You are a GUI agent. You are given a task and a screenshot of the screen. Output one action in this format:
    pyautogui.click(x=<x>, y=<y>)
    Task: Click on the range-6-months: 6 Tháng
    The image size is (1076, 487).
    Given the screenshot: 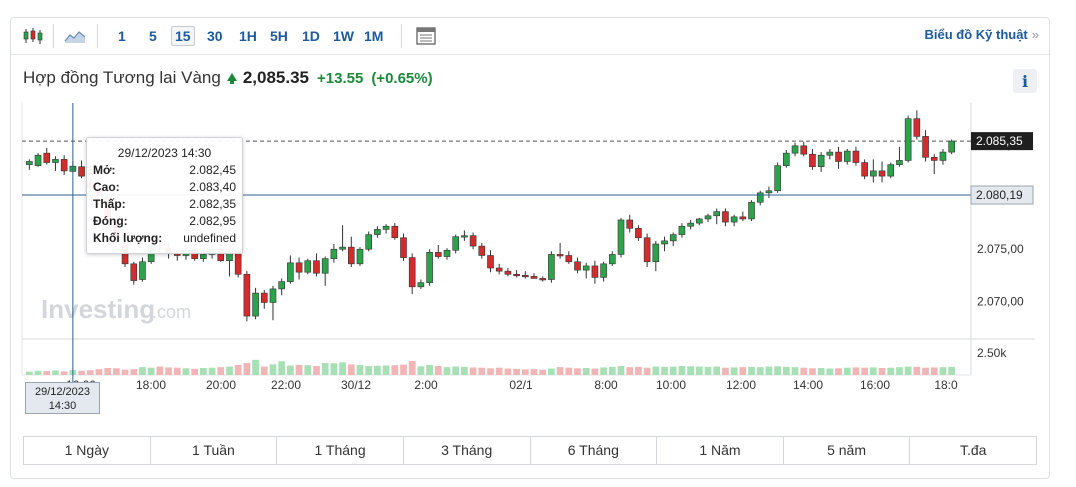 What is the action you would take?
    pyautogui.click(x=594, y=450)
    